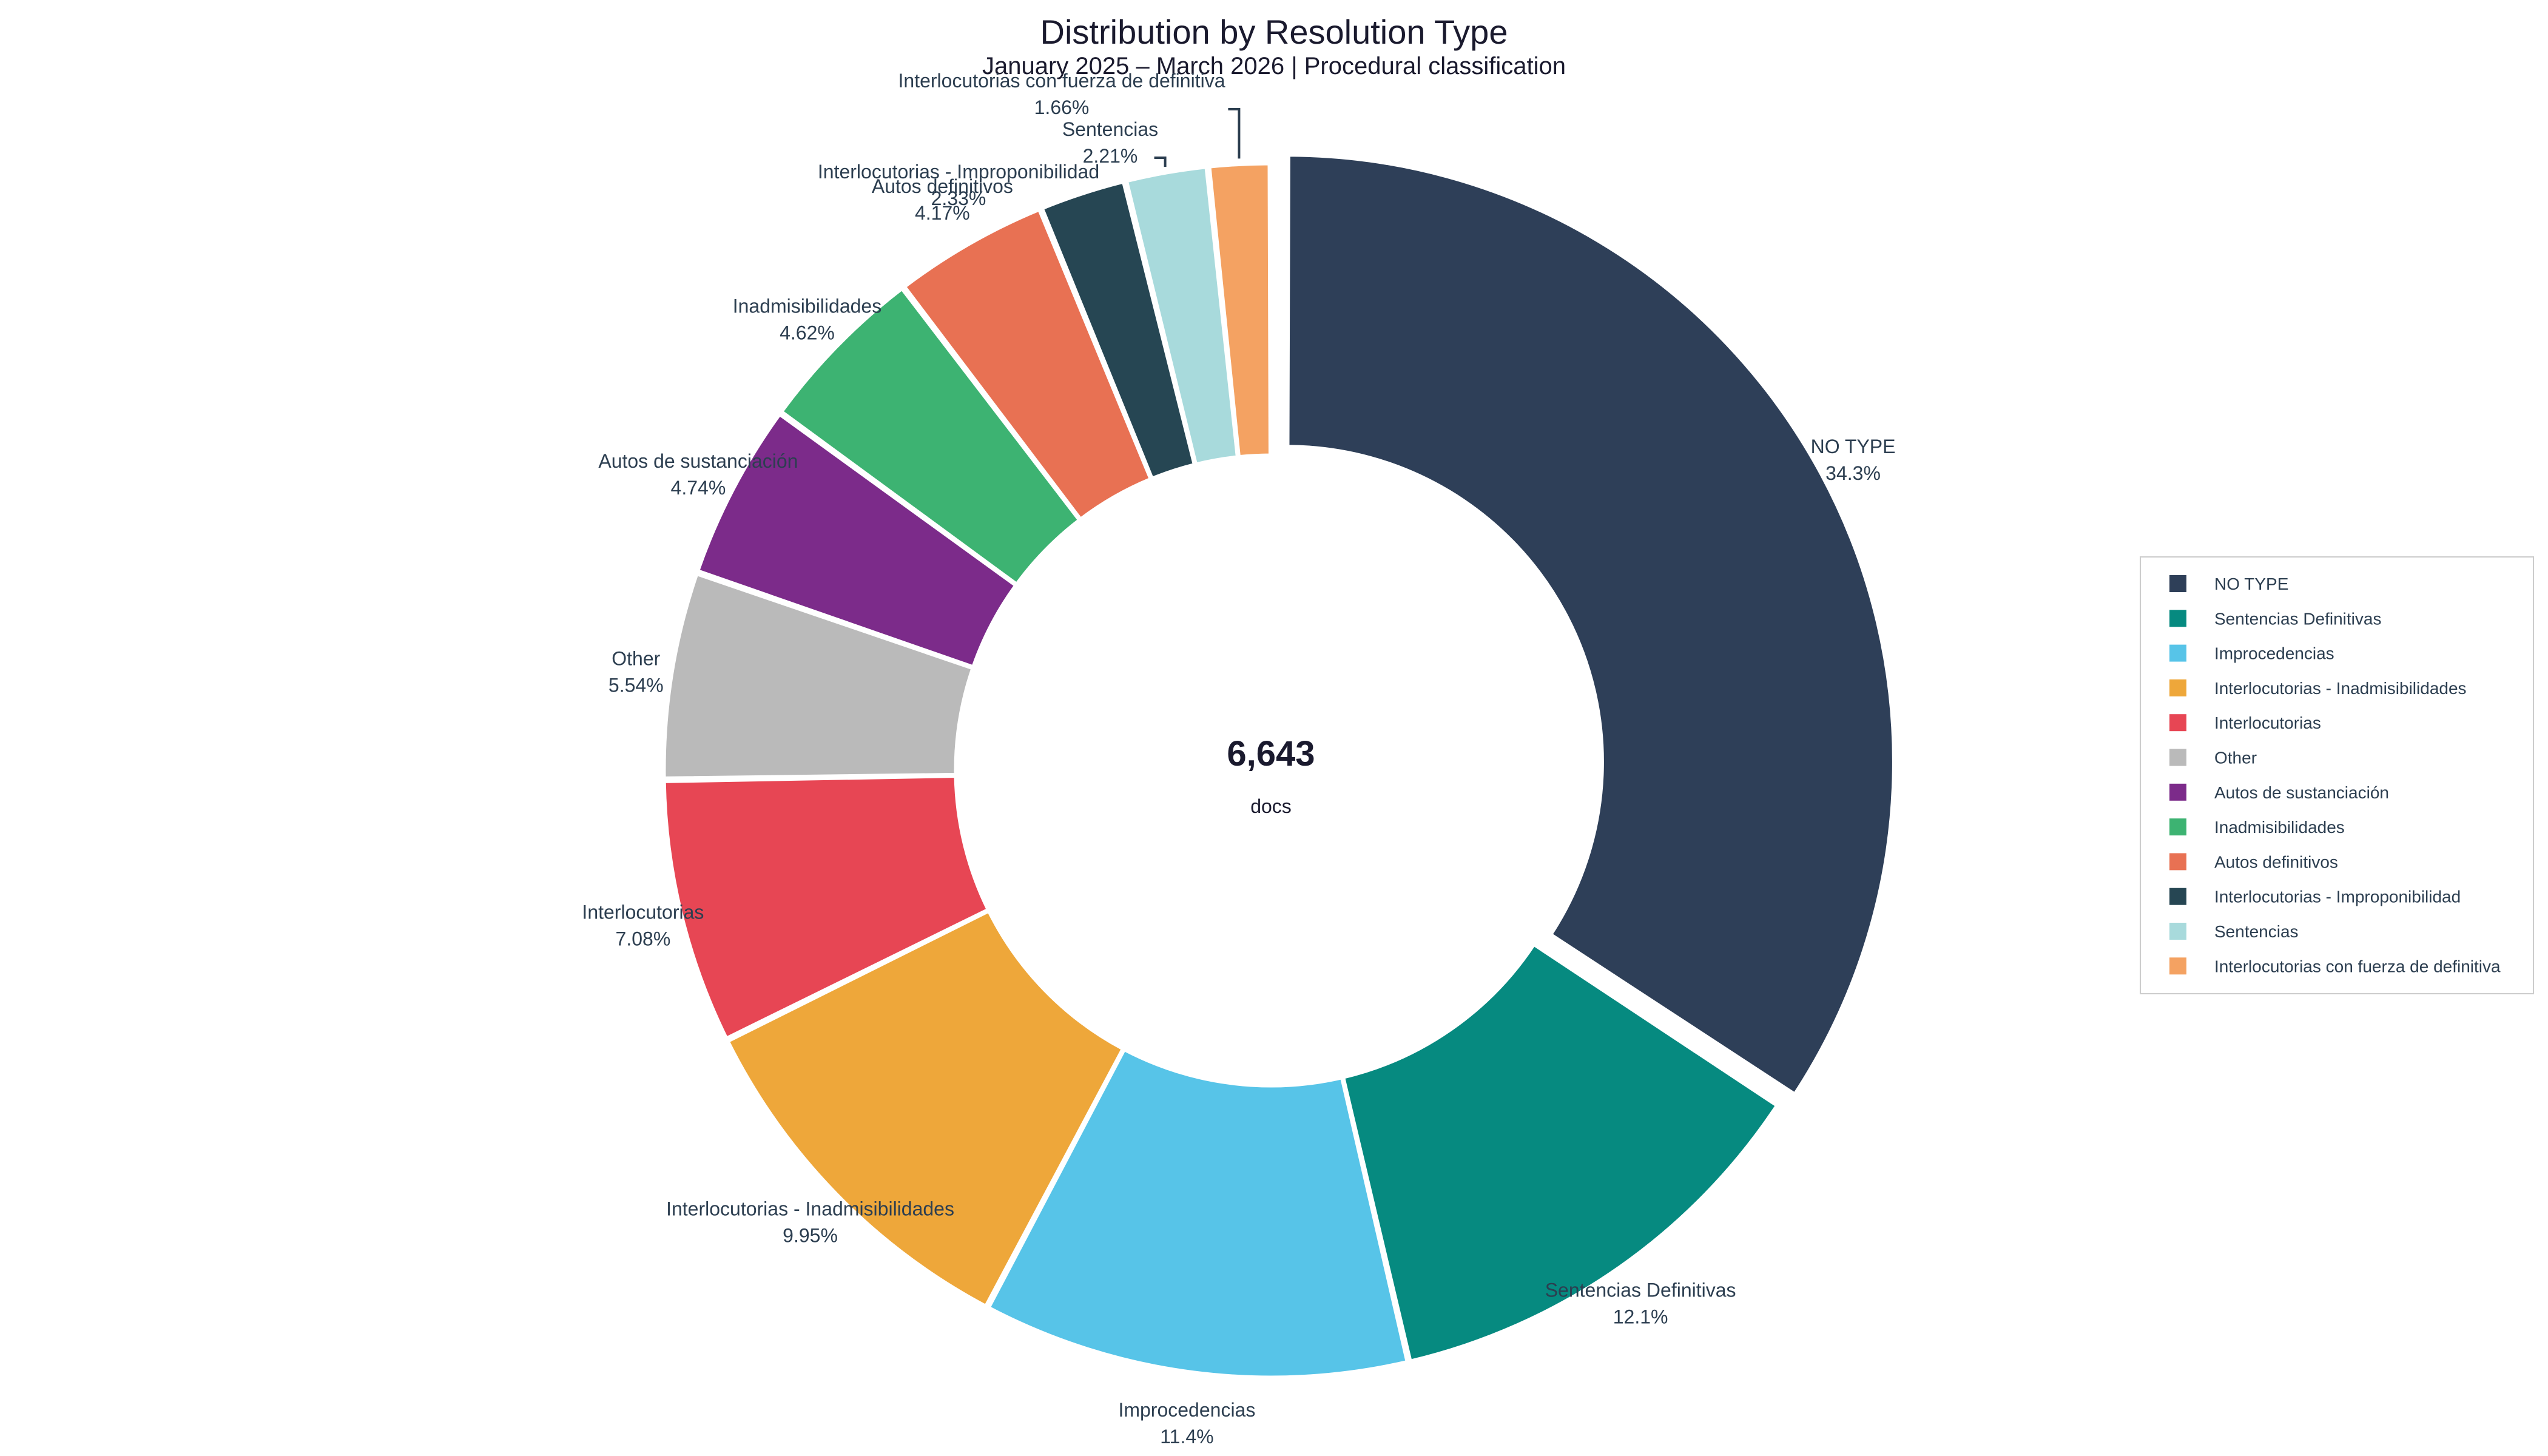 The height and width of the screenshot is (1456, 2548). What do you see at coordinates (2337, 897) in the screenshot?
I see `legend-label-interlocutorias-improponibilidad: Interlocutorias - Improponibilidad` at bounding box center [2337, 897].